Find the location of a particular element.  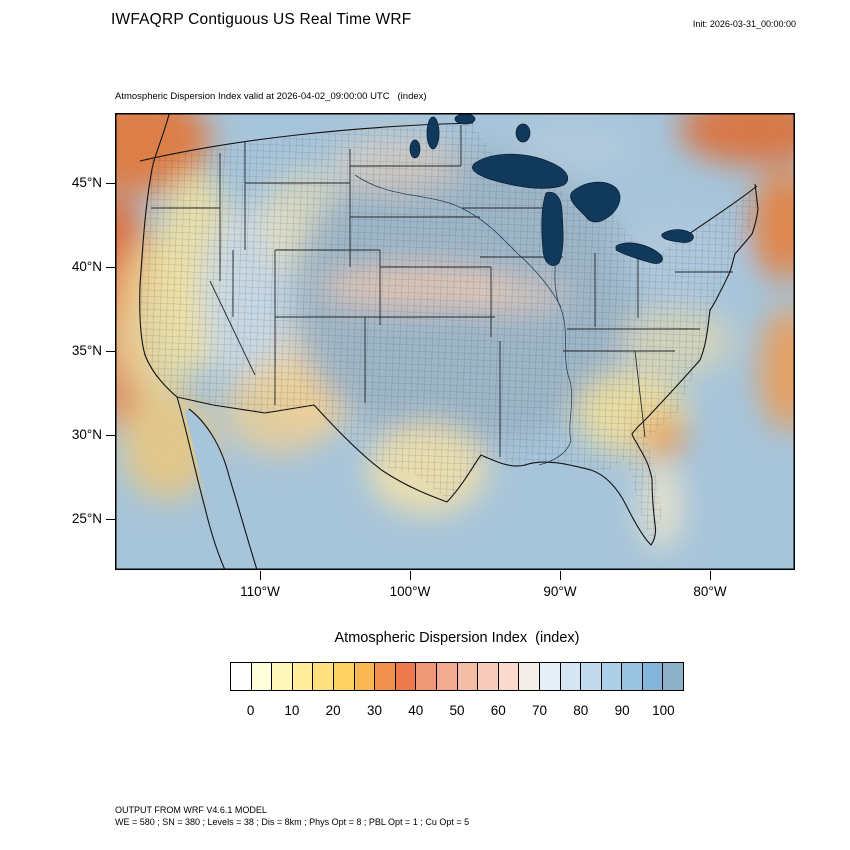

legend-tick-label: 90 is located at coordinates (622, 710).